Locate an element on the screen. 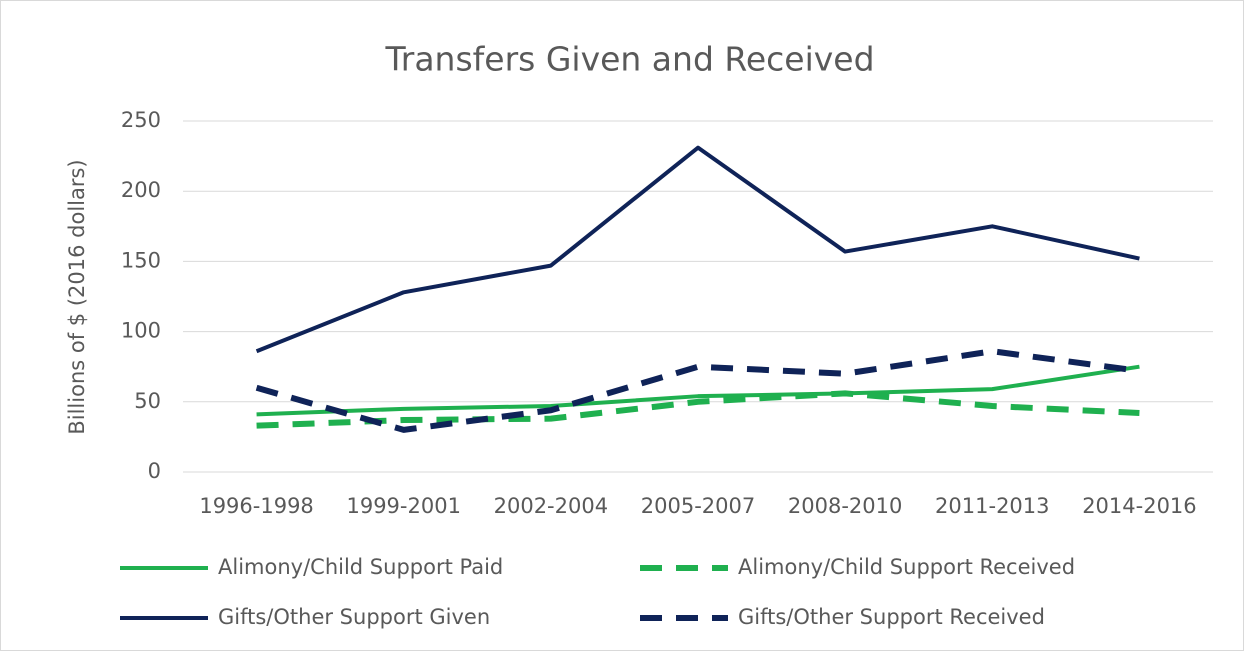 The width and height of the screenshot is (1244, 651). legend-label: Alimony/Child Support Received is located at coordinates (906, 567).